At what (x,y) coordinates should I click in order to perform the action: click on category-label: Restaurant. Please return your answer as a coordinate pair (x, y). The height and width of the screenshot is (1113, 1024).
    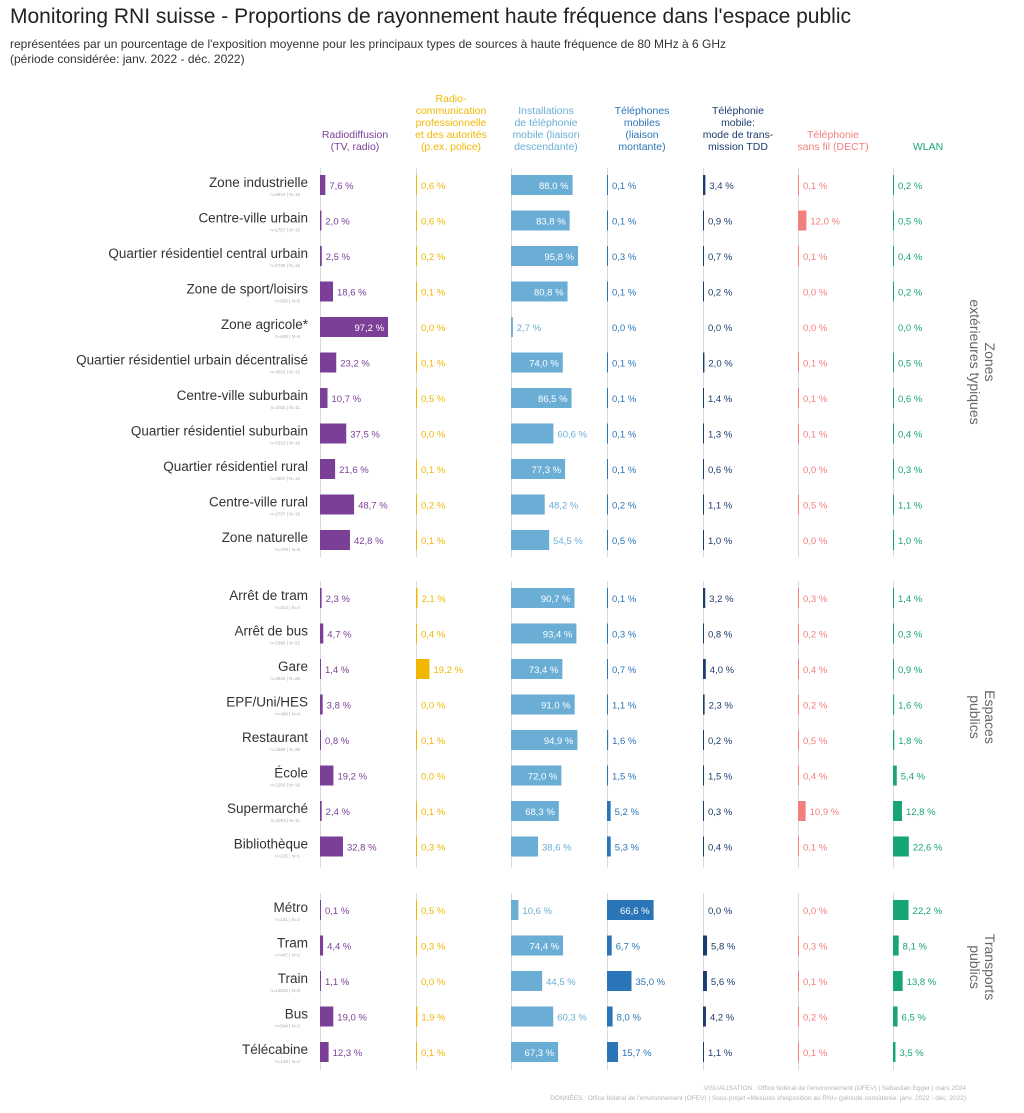
    Looking at the image, I should click on (275, 737).